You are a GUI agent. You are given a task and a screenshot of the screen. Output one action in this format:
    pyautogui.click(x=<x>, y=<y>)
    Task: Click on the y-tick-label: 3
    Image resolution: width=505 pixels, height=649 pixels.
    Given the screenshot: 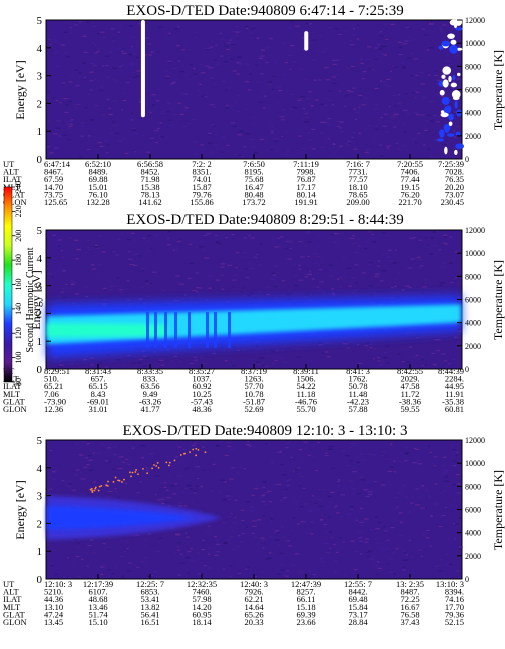 What is the action you would take?
    pyautogui.click(x=40, y=77)
    